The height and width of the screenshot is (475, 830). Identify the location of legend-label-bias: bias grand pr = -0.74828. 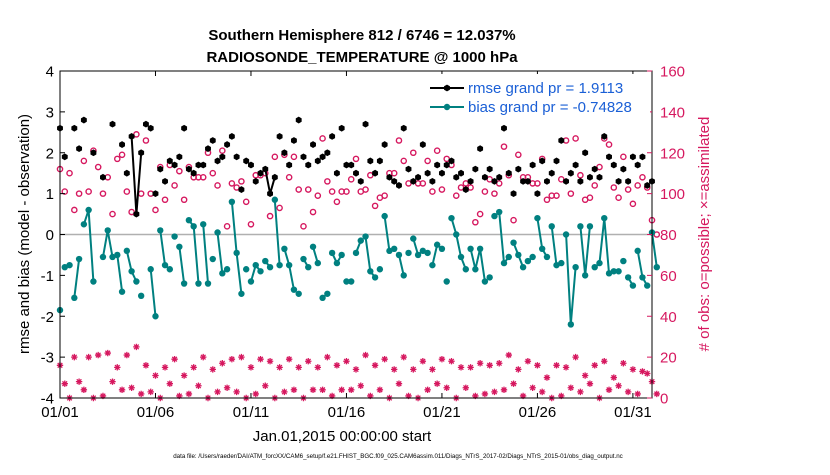
(550, 107).